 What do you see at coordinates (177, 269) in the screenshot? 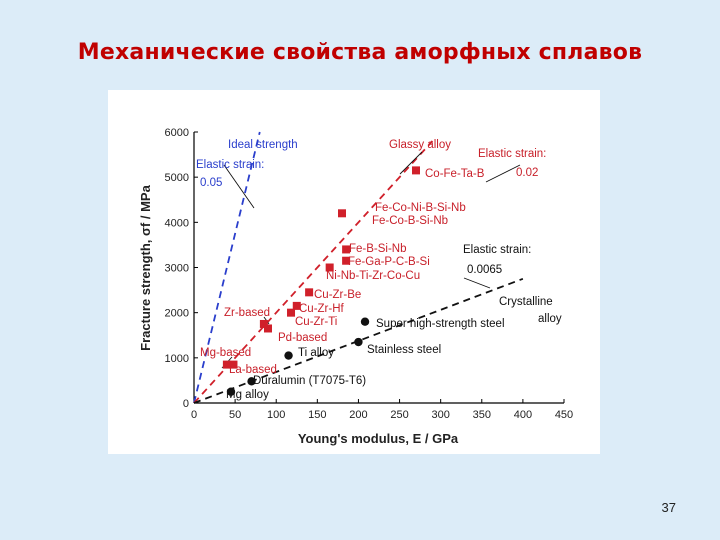
I see `y-tick-label: 3000` at bounding box center [177, 269].